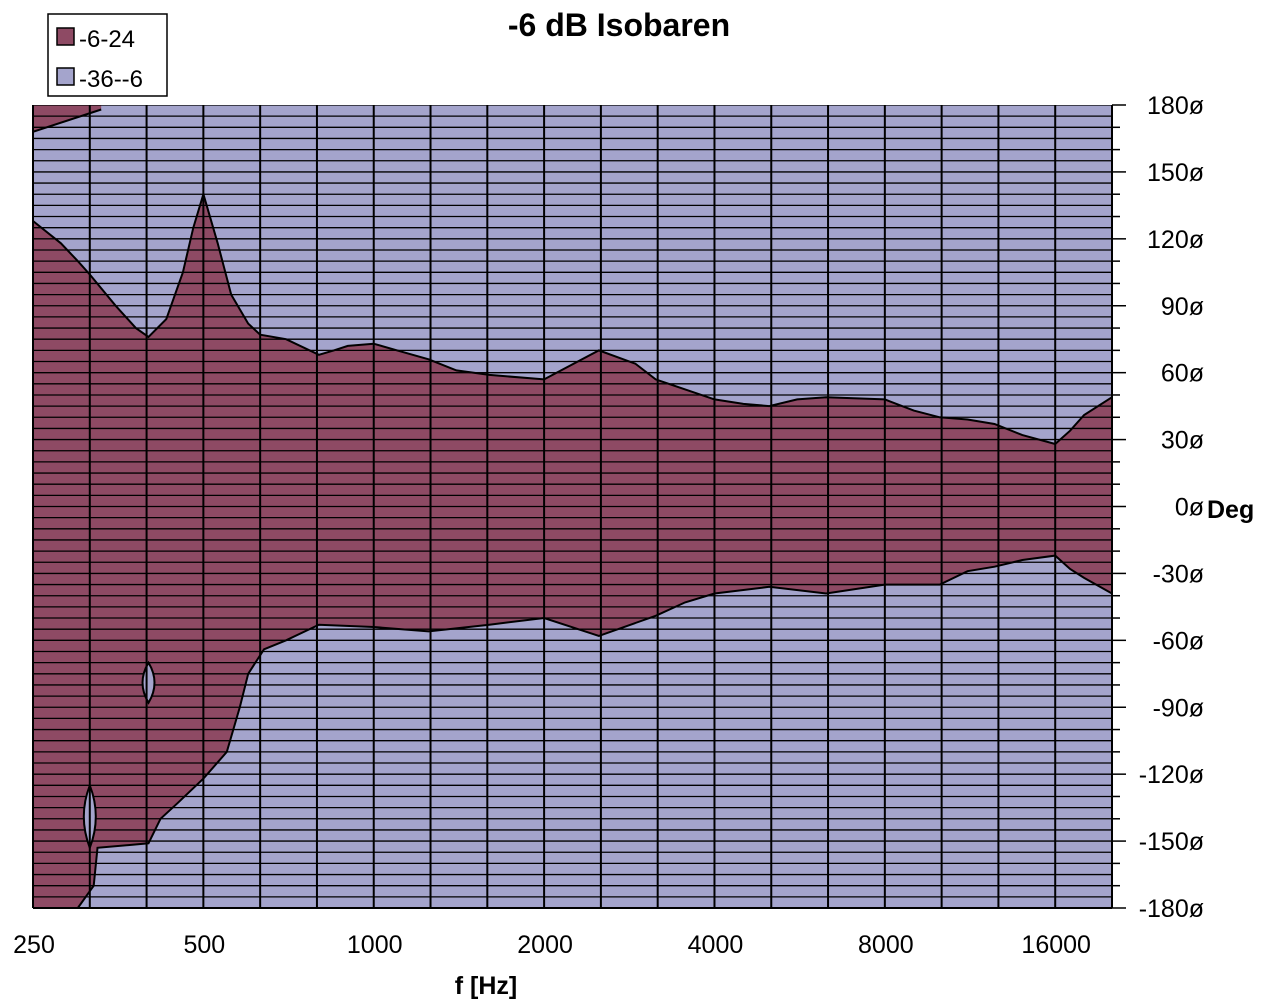 This screenshot has height=1002, width=1262. What do you see at coordinates (1171, 775) in the screenshot?
I see `y-tick-label: -120ø` at bounding box center [1171, 775].